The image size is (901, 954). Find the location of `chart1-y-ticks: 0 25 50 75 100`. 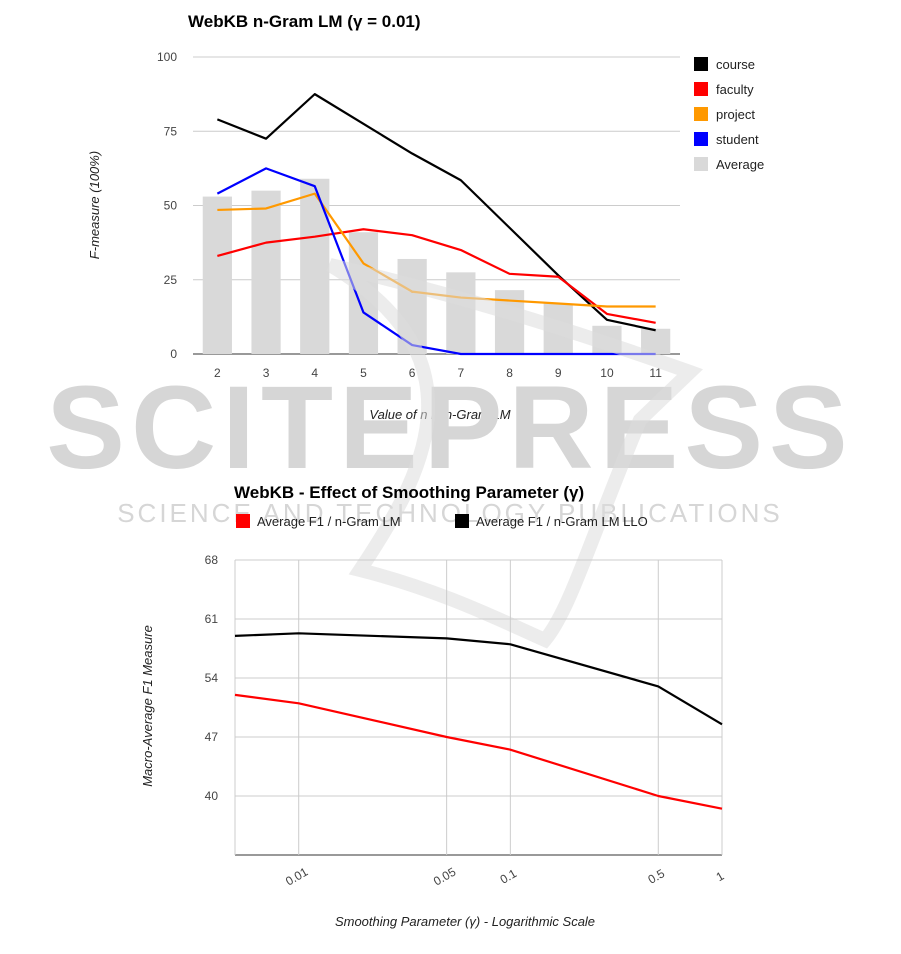

chart1-y-ticks: 0 25 50 75 100 is located at coordinates (167, 205).